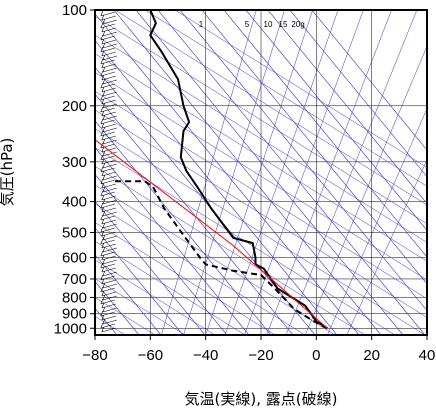  What do you see at coordinates (201, 24) in the screenshot?
I see `mixing-ratio-label: 1` at bounding box center [201, 24].